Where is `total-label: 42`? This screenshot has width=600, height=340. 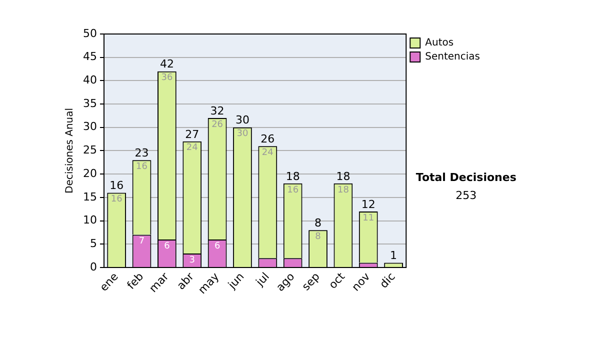
total-label: 42 is located at coordinates (167, 64).